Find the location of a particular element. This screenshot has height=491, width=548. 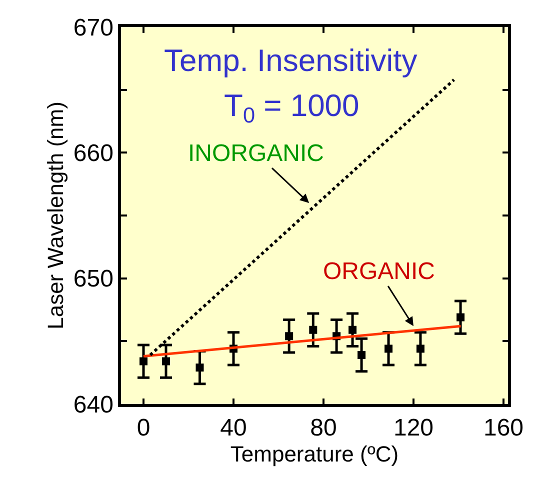

x-tick-label: 0 is located at coordinates (143, 428).